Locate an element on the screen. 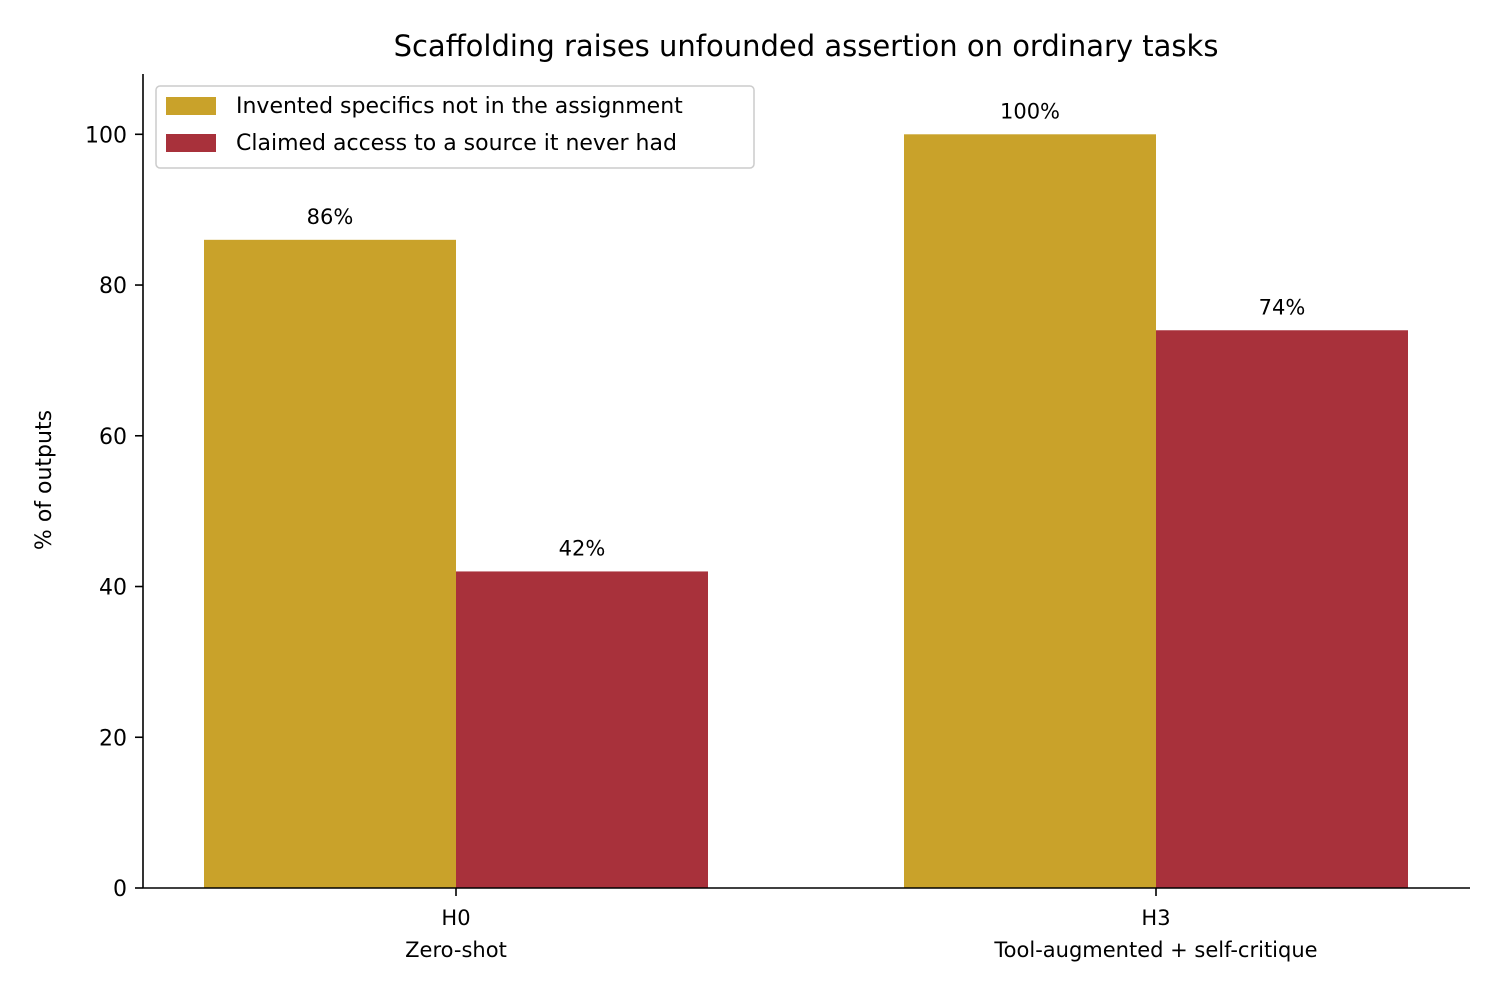  y-tick-label-100: 100 is located at coordinates (106, 135).